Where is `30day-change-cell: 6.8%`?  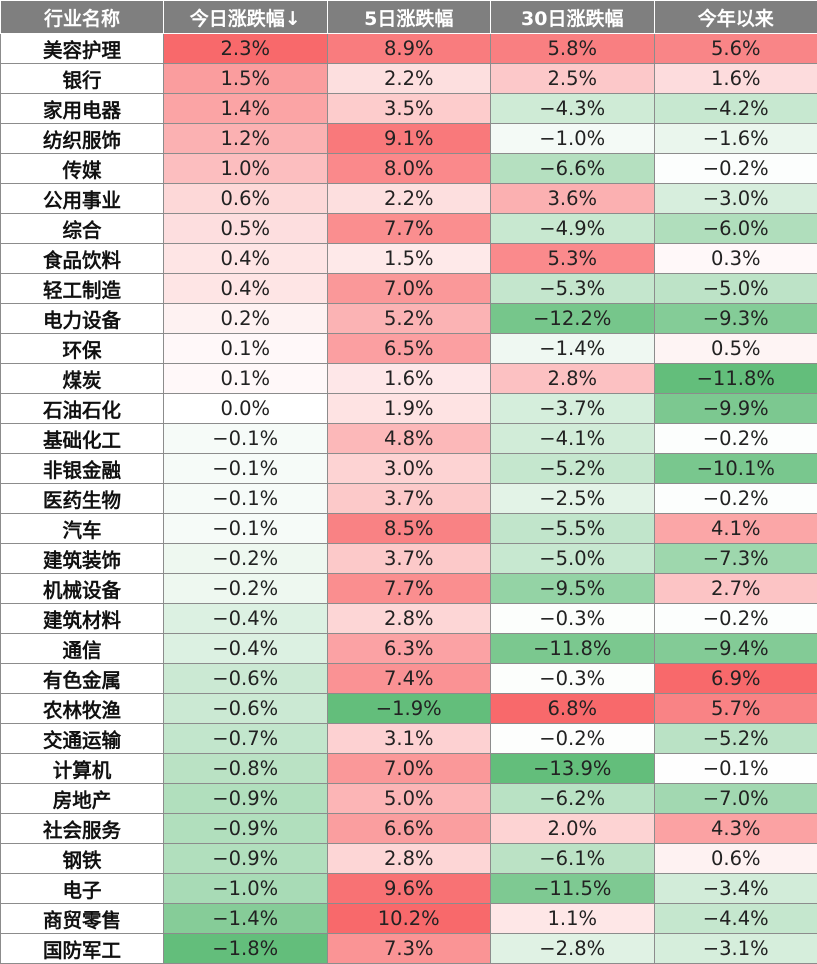
30day-change-cell: 6.8% is located at coordinates (573, 709).